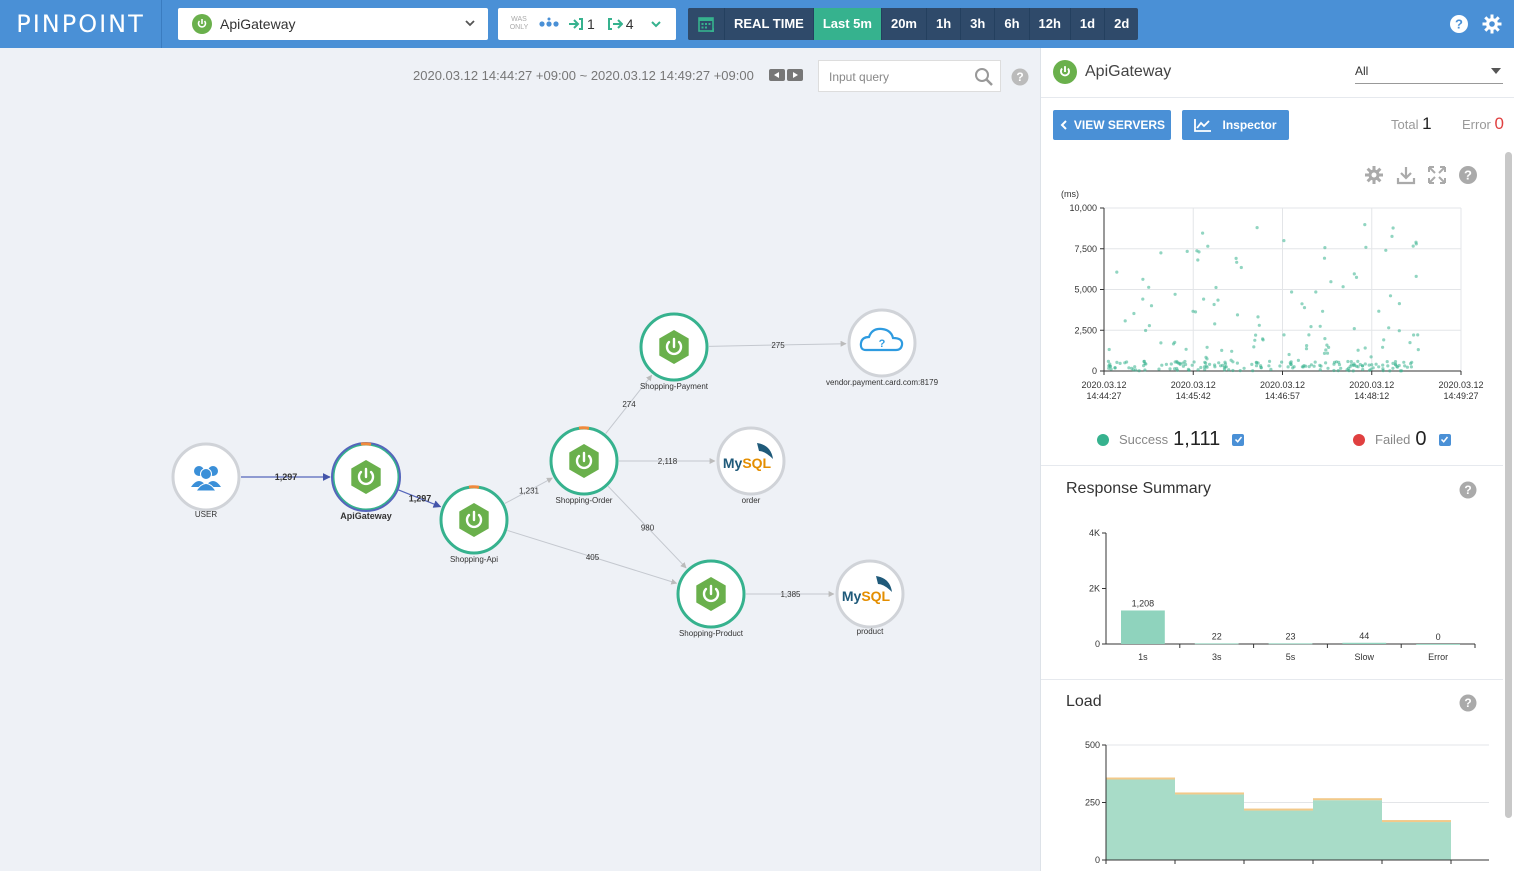 The image size is (1514, 871). Describe the element at coordinates (1011, 24) in the screenshot. I see `time-button-6h: 6h` at that location.